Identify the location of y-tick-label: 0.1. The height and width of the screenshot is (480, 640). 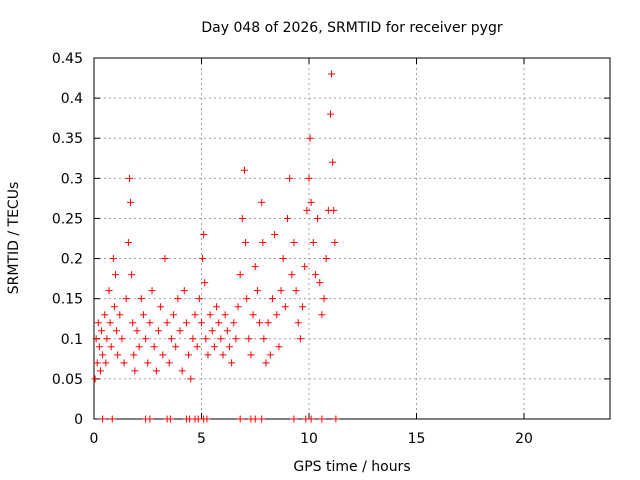
(72, 340).